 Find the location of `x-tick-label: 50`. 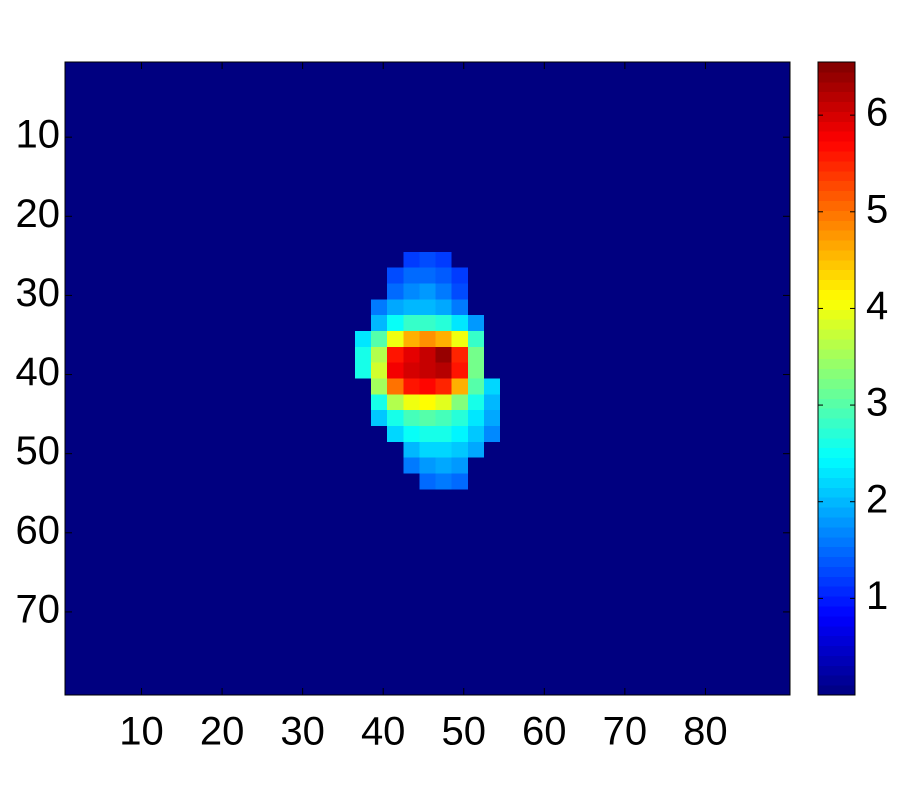

x-tick-label: 50 is located at coordinates (464, 732).